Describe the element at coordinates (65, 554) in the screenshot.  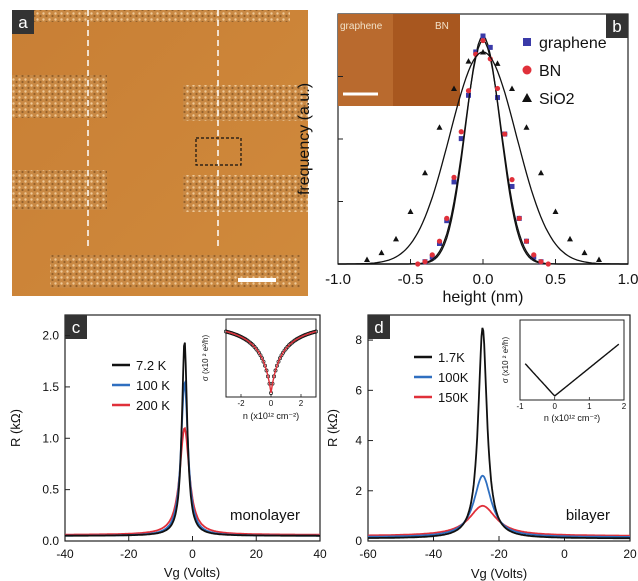
I see `panel-c-xtick-label: -40` at that location.